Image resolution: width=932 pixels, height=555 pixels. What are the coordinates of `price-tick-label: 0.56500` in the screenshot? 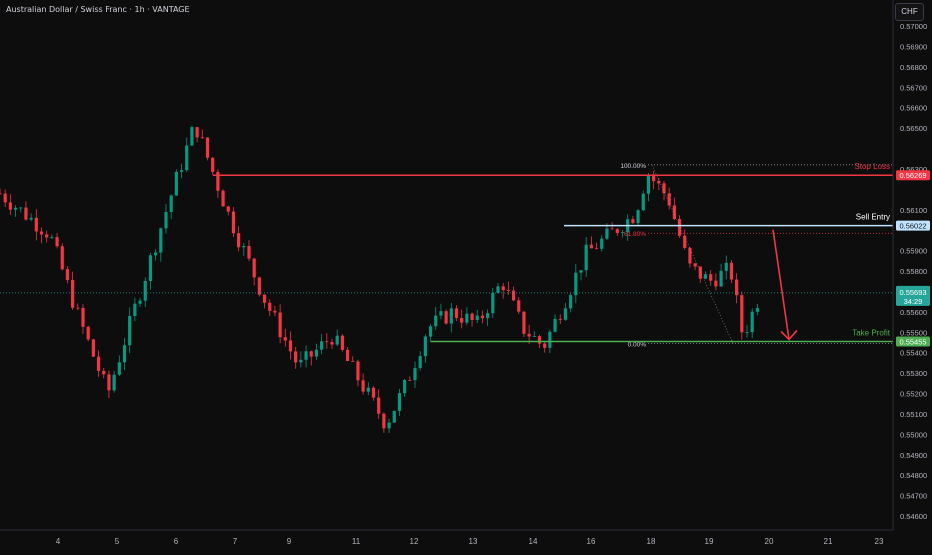 It's located at (913, 128).